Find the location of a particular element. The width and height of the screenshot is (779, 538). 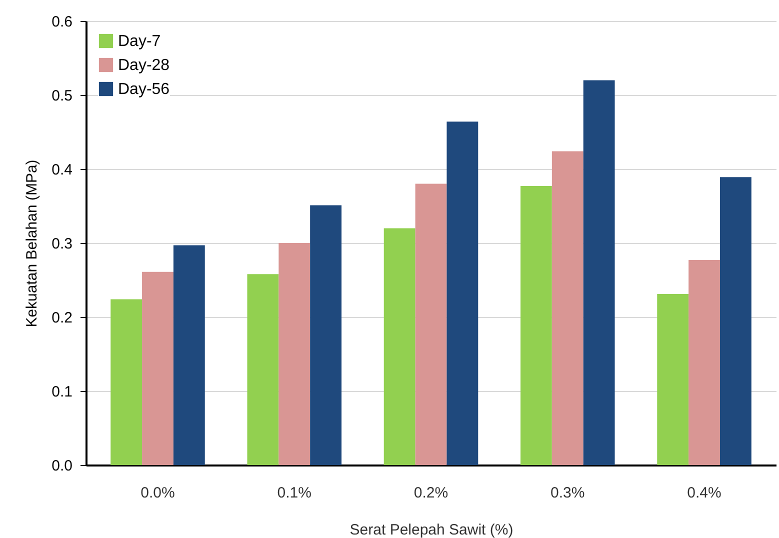

y-tick-label: 0.6 is located at coordinates (62, 22).